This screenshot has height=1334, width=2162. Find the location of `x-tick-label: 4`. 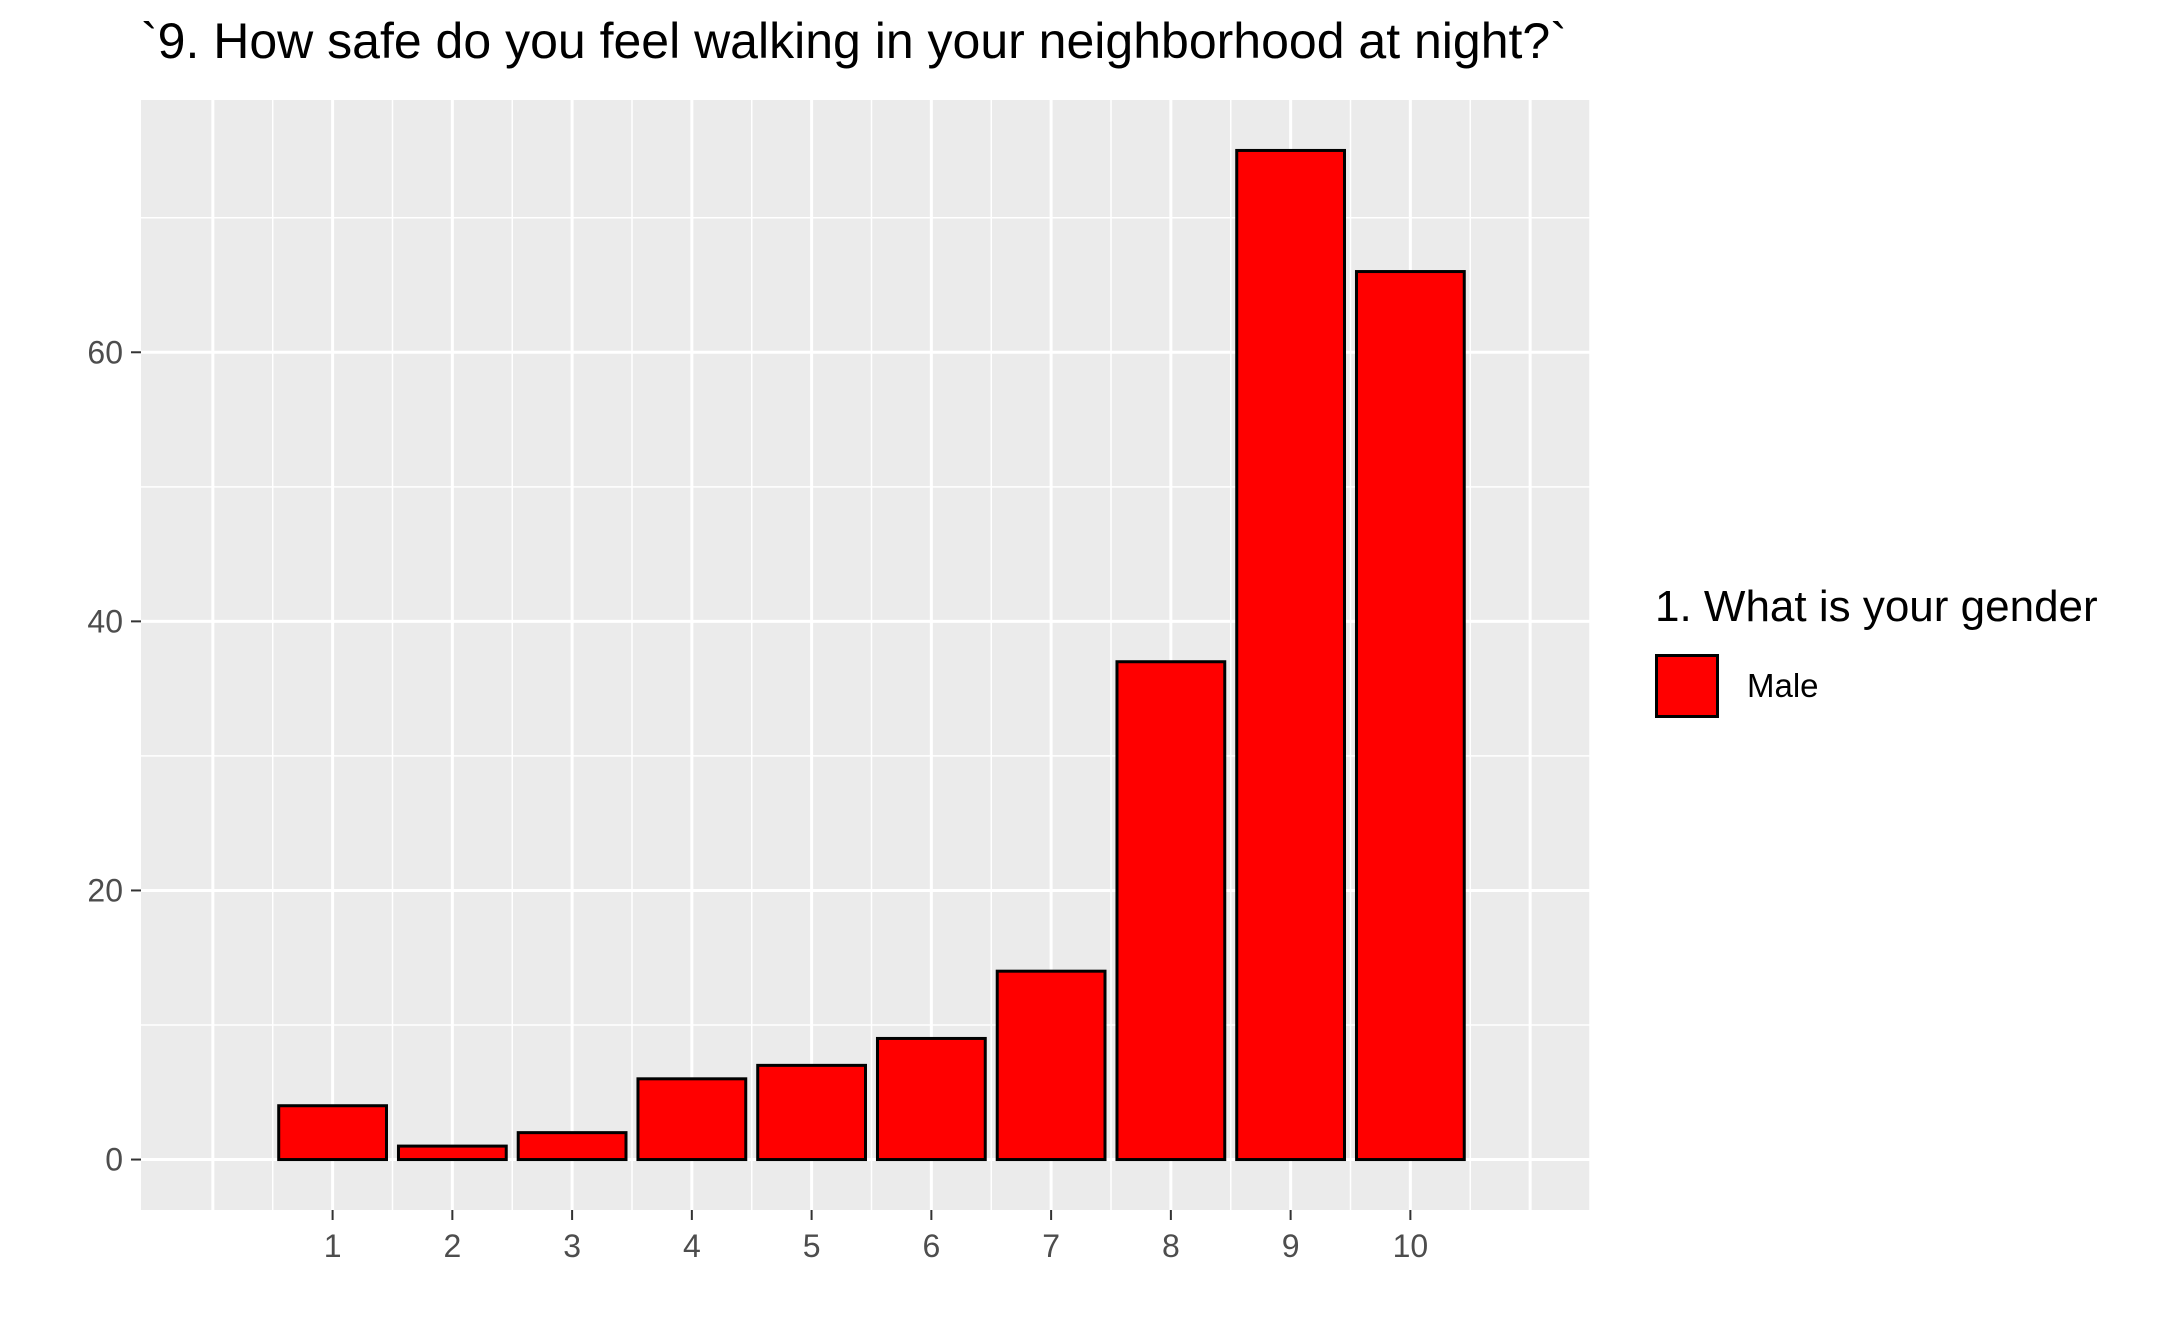

x-tick-label: 4 is located at coordinates (692, 1246).